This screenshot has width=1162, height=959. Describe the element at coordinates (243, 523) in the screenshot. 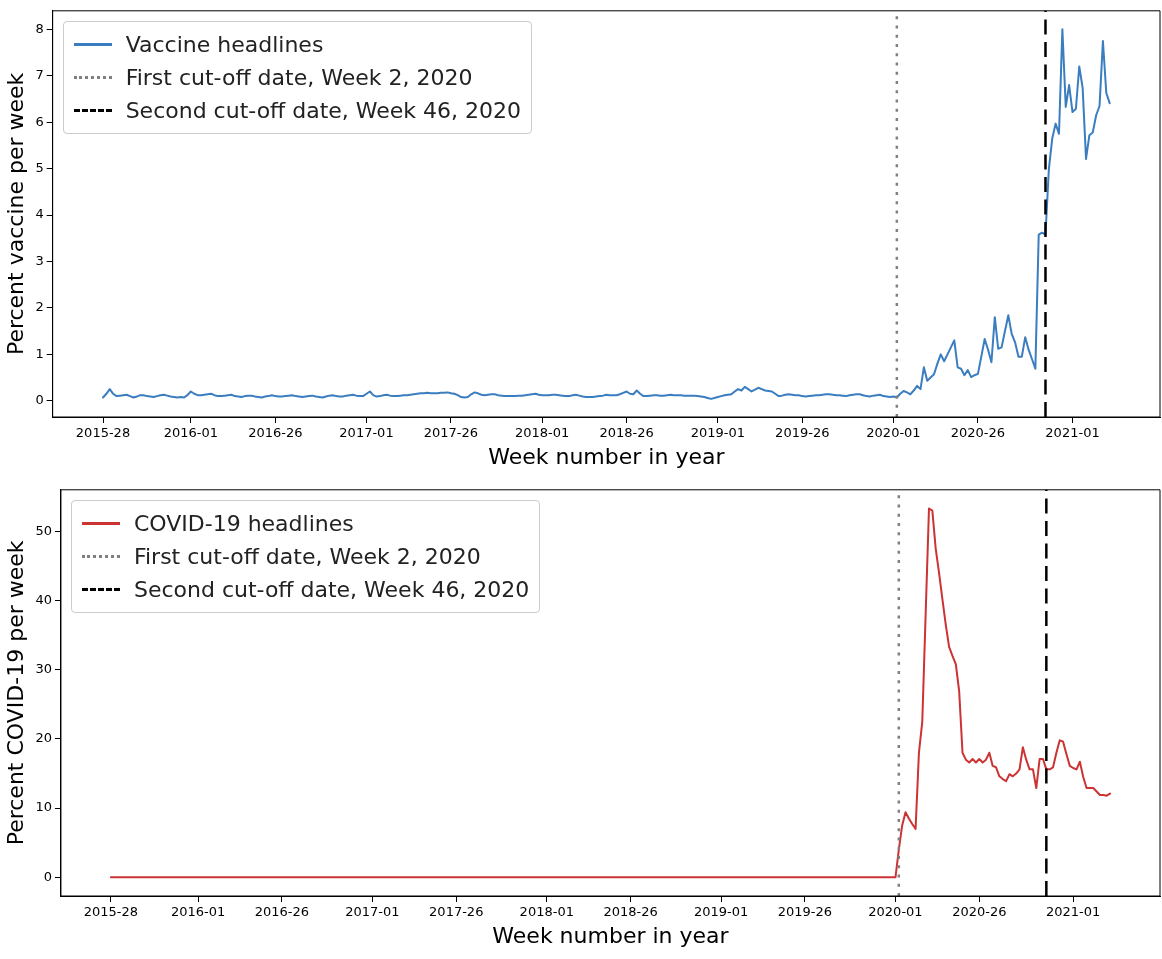

I see `legend-label: COVID-19 headlines` at that location.